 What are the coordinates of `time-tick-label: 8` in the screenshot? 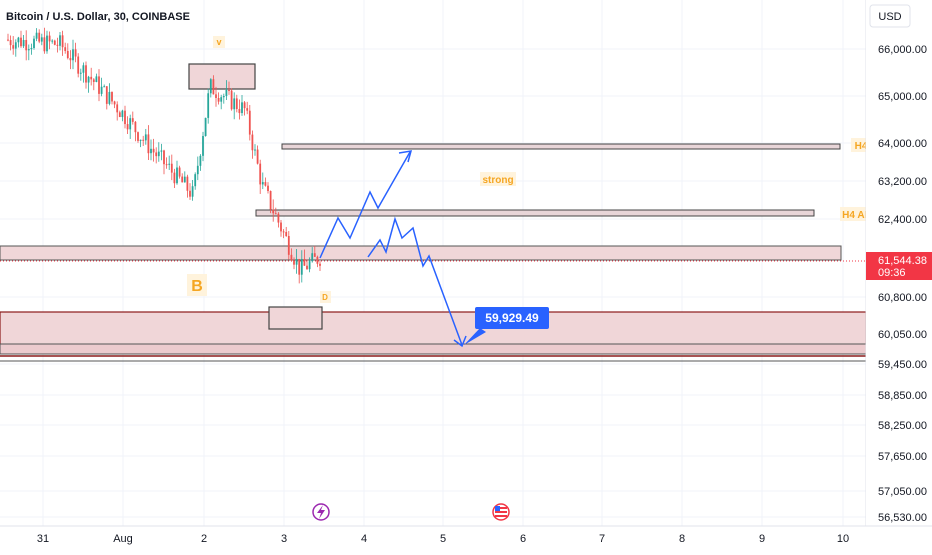 It's located at (682, 539).